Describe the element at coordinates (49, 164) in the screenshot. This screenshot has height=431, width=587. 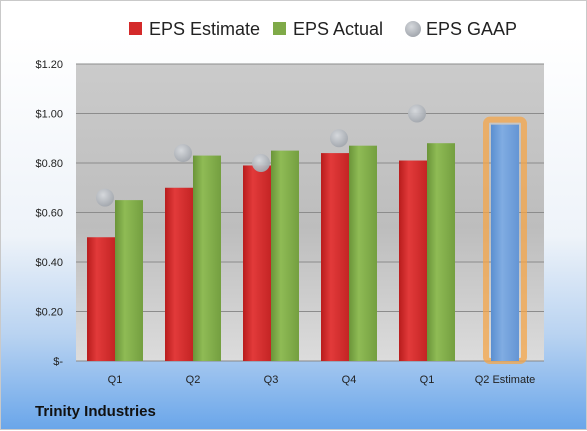
I see `y-tick-label: $0.80` at that location.